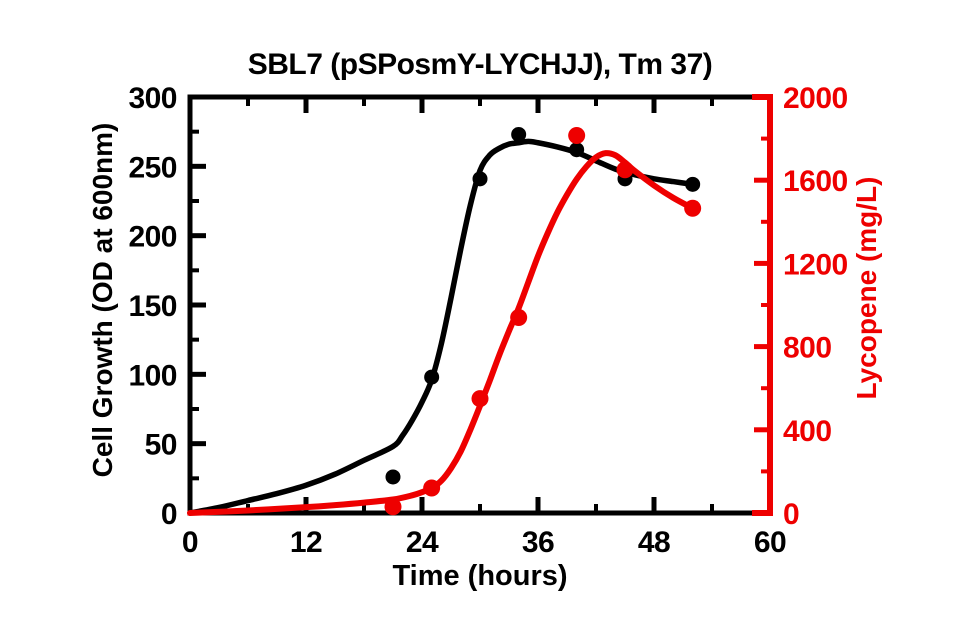  Describe the element at coordinates (306, 542) in the screenshot. I see `x-tick-label: 12` at that location.